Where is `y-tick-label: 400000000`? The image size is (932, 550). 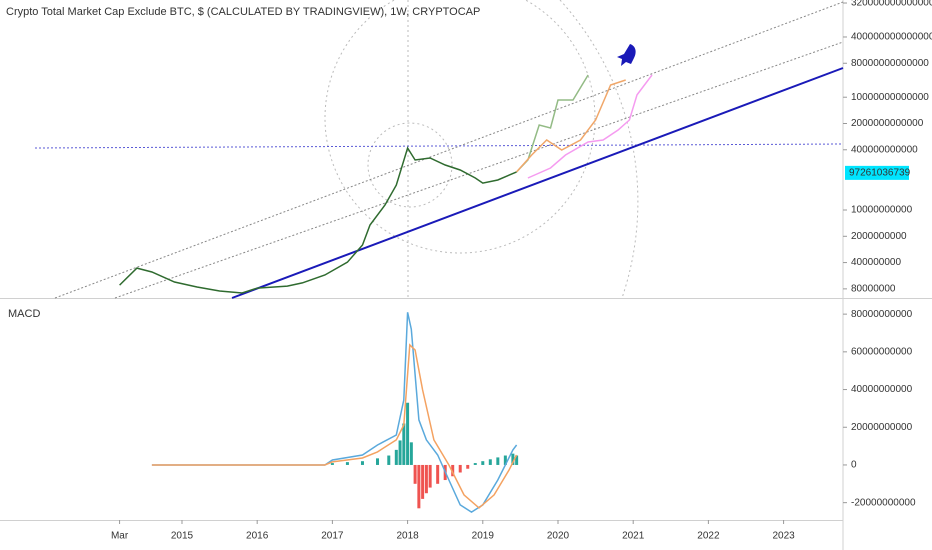
y-tick-label: 400000000 is located at coordinates (876, 262).